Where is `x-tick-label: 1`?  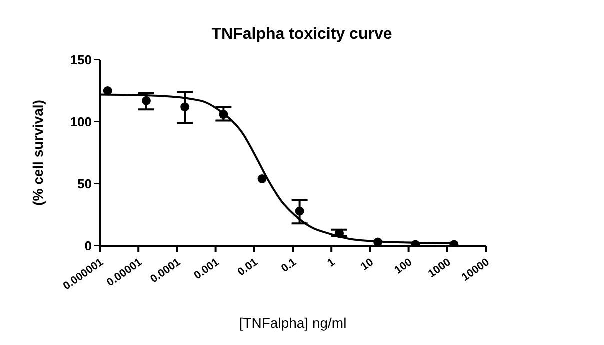 x-tick-label: 1 is located at coordinates (332, 263).